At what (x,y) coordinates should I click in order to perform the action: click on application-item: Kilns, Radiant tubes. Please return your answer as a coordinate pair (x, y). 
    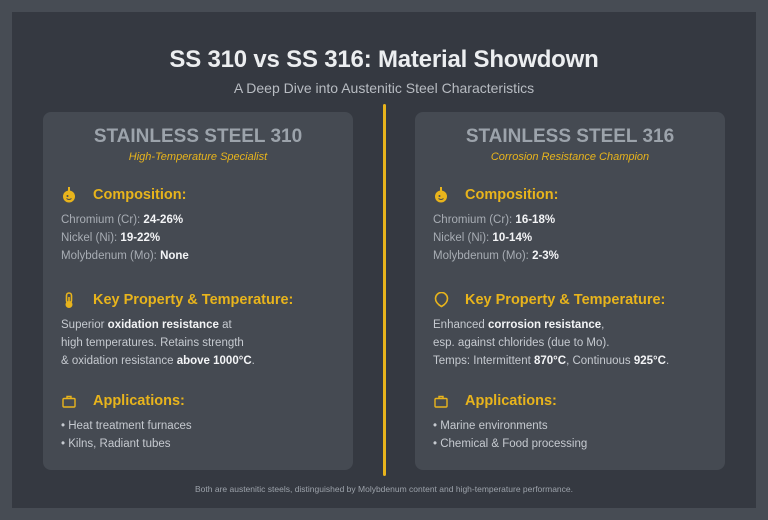
    Looking at the image, I should click on (201, 444).